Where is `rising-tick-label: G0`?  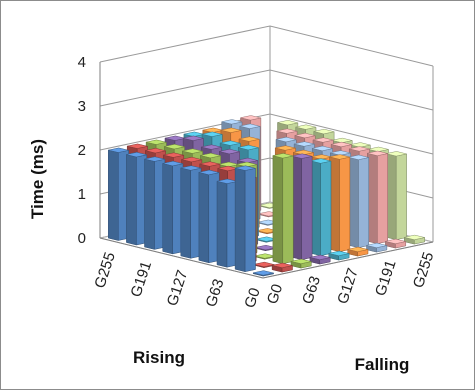
rising-tick-label: G0 is located at coordinates (252, 298).